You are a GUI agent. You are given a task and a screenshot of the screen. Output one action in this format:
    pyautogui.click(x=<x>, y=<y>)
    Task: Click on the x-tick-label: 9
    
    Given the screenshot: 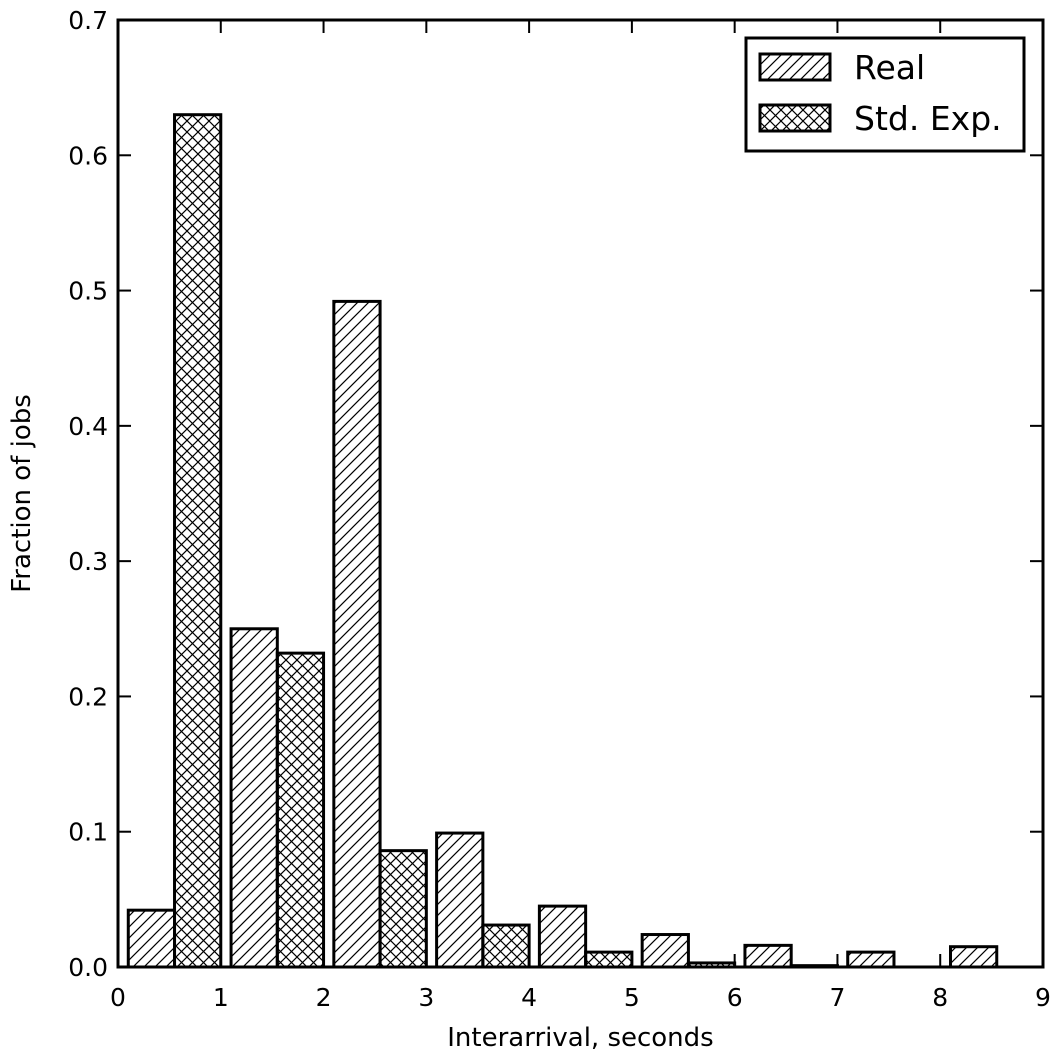 What is the action you would take?
    pyautogui.click(x=1043, y=997)
    